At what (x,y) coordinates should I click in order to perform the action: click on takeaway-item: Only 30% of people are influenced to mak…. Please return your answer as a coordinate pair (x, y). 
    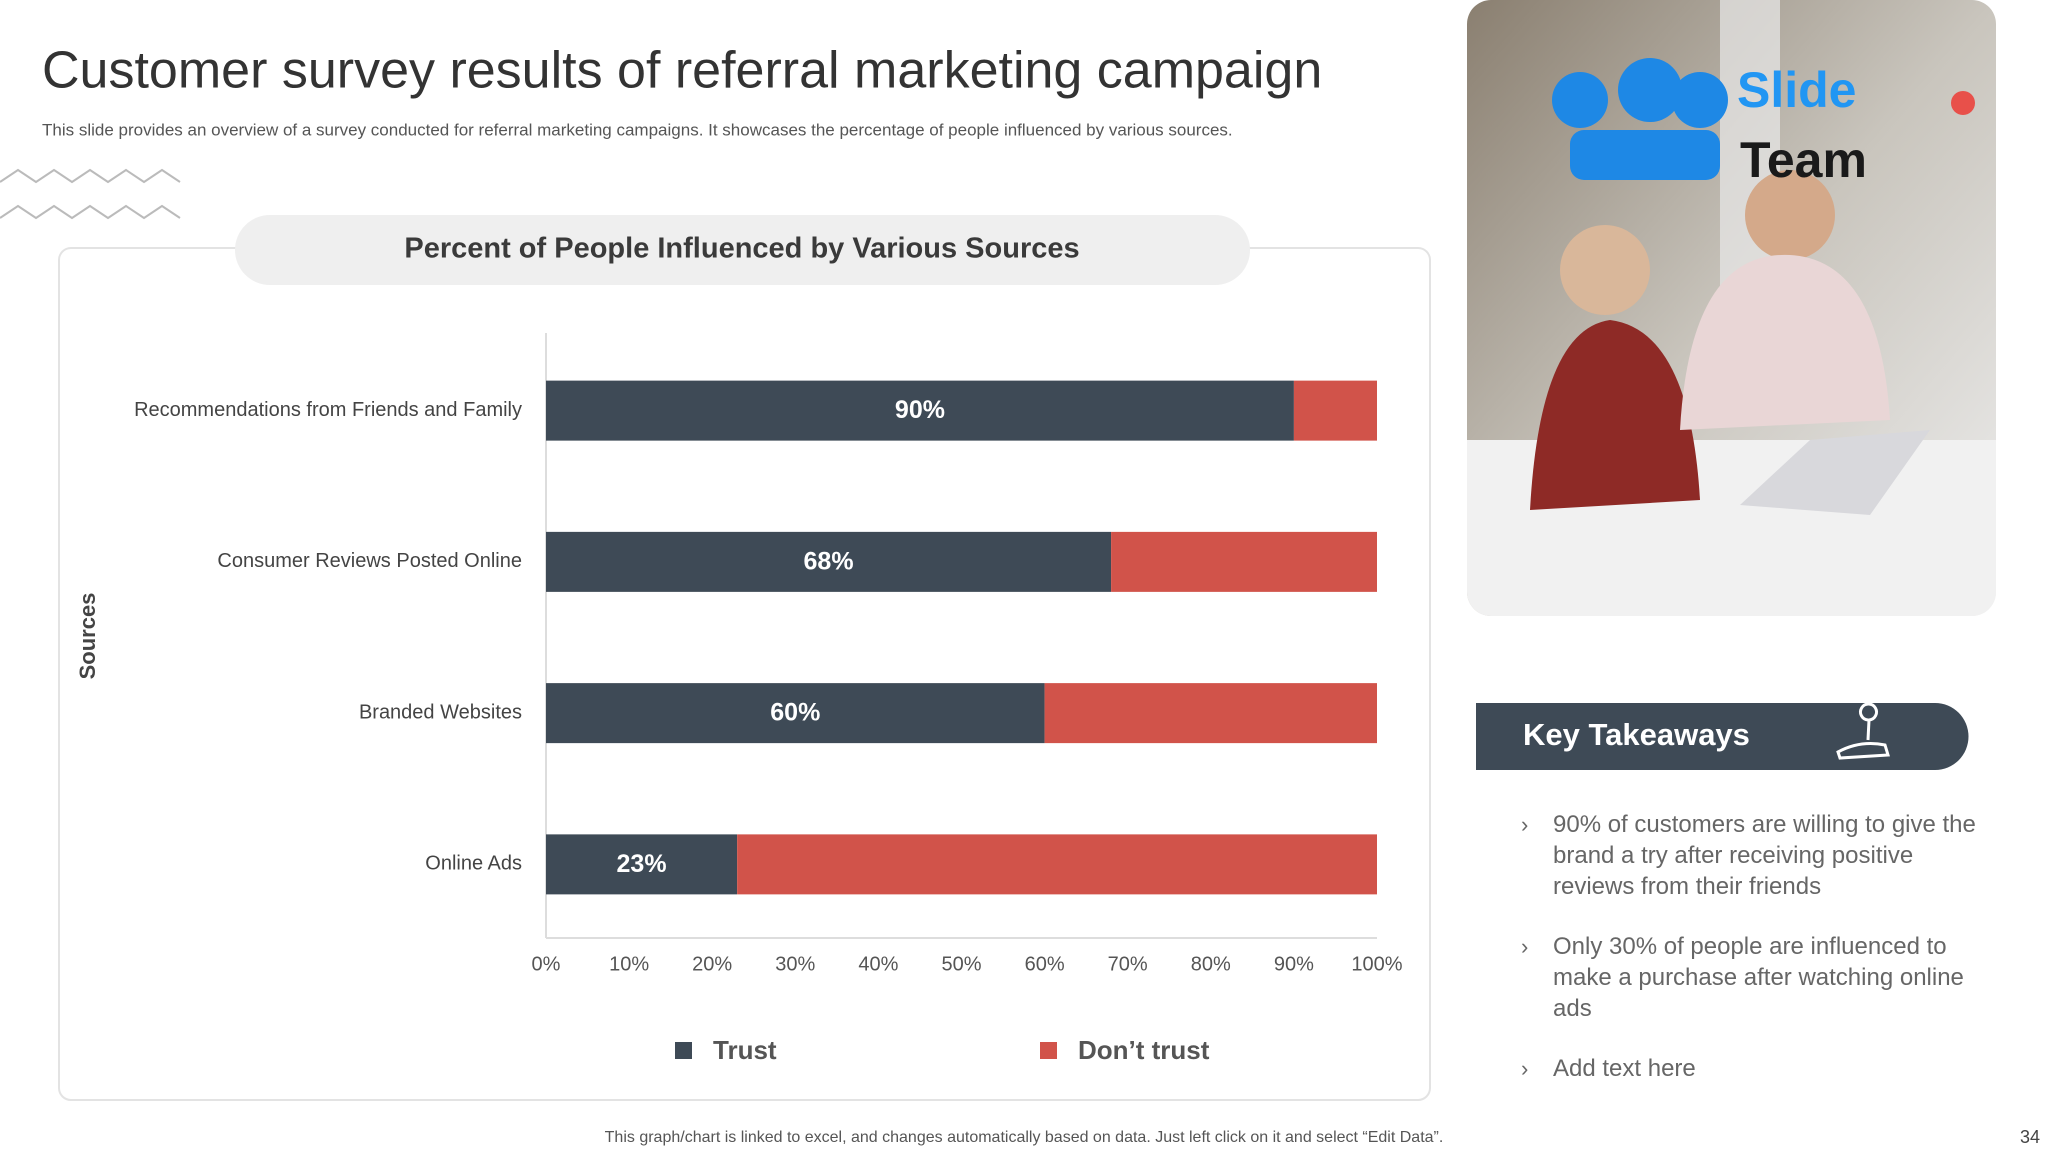
    Looking at the image, I should click on (1758, 977).